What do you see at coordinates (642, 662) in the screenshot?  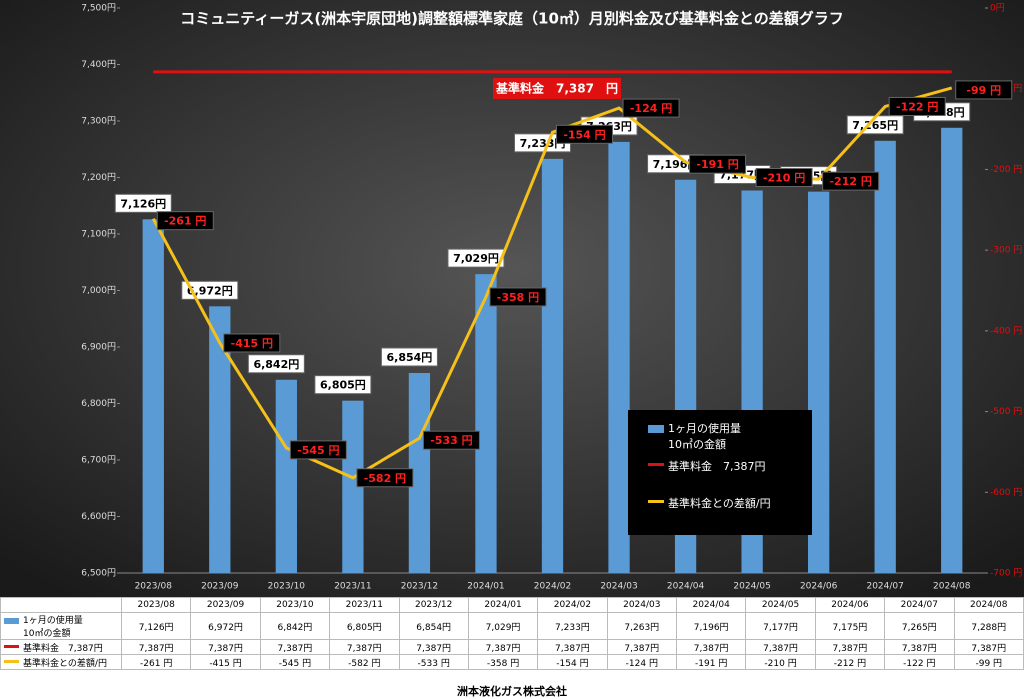 I see `table-cell: -124 円` at bounding box center [642, 662].